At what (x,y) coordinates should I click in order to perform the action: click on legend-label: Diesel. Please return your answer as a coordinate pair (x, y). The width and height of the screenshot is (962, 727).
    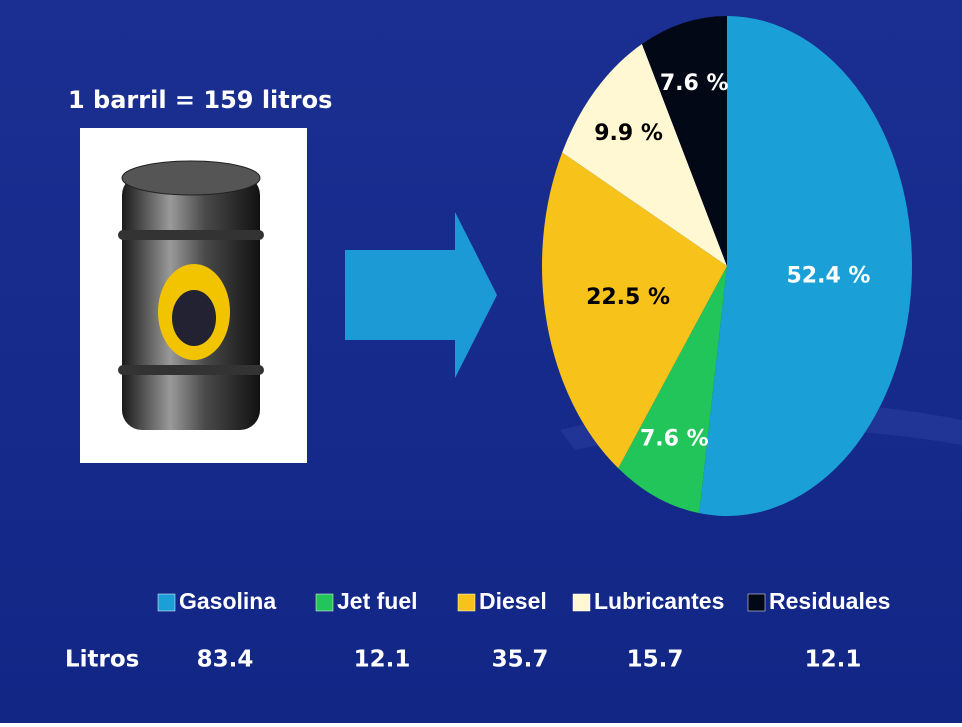
    Looking at the image, I should click on (513, 601).